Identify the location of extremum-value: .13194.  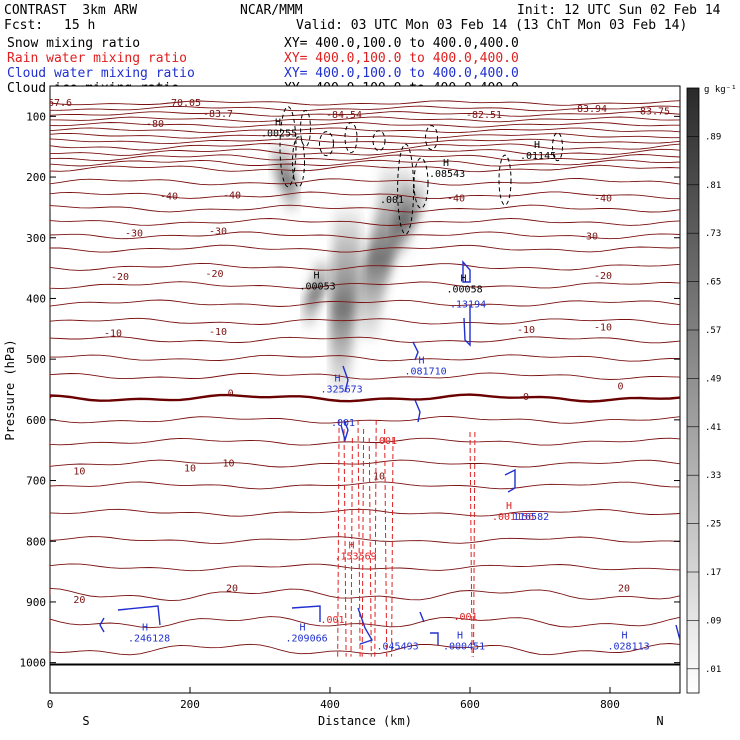
(468, 305).